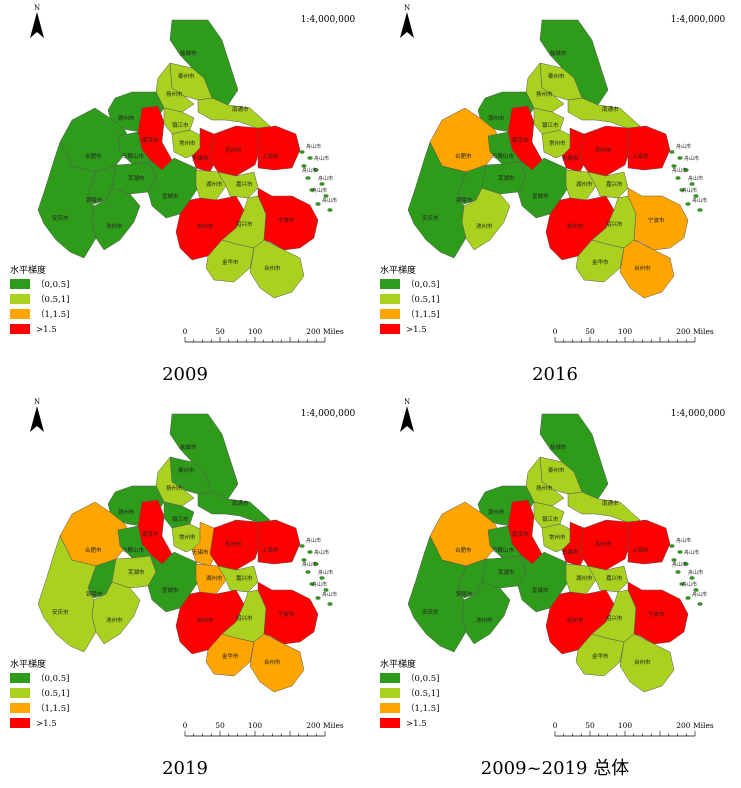 Image resolution: width=741 pixels, height=788 pixels. I want to click on city-label-yancheng: 盐城市, so click(558, 447).